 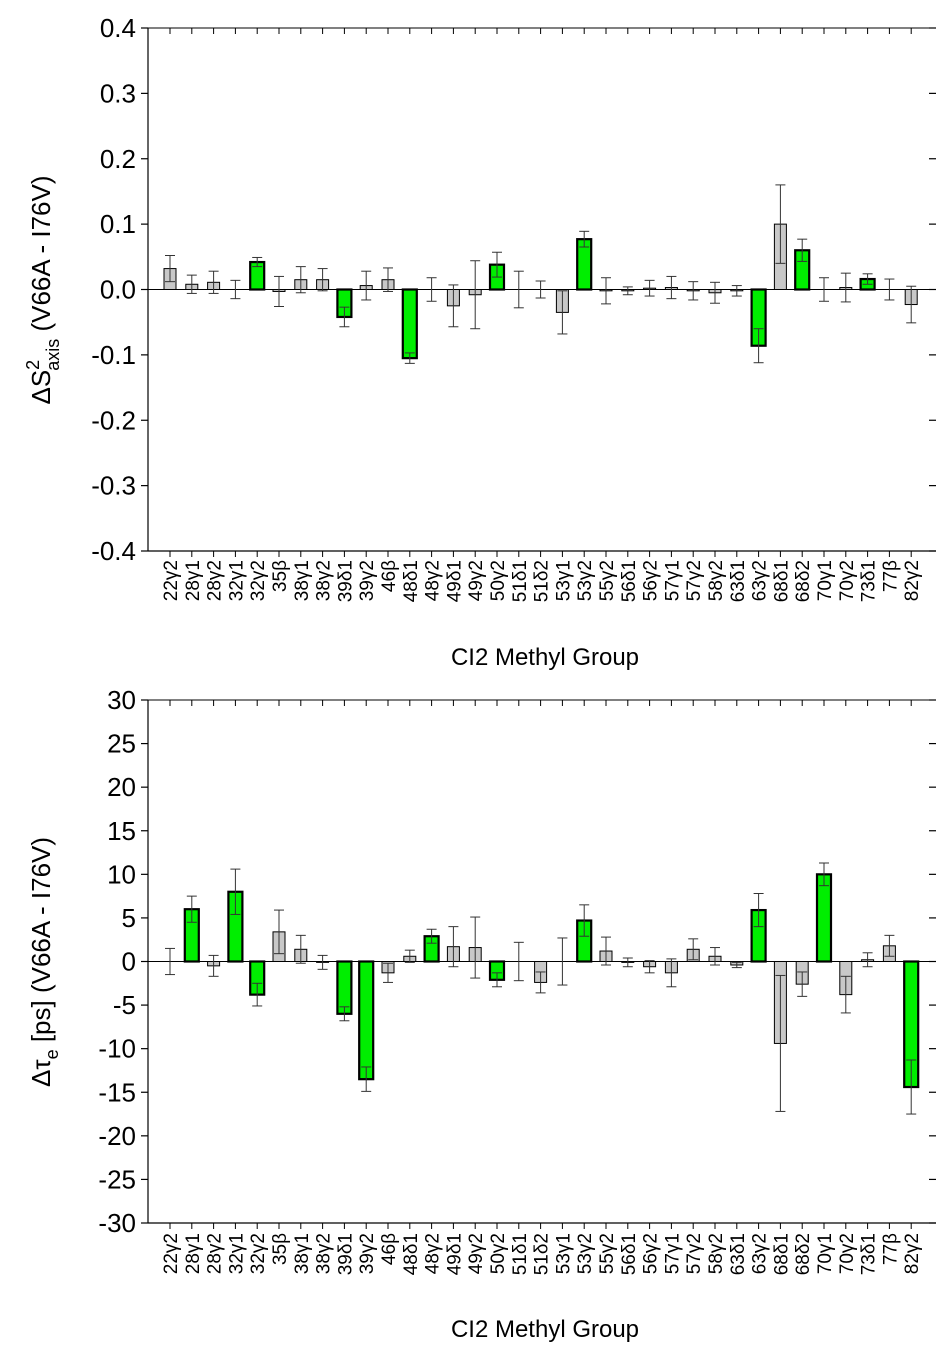 I want to click on bottom-xtick-label: 68δ2, so click(x=803, y=1254).